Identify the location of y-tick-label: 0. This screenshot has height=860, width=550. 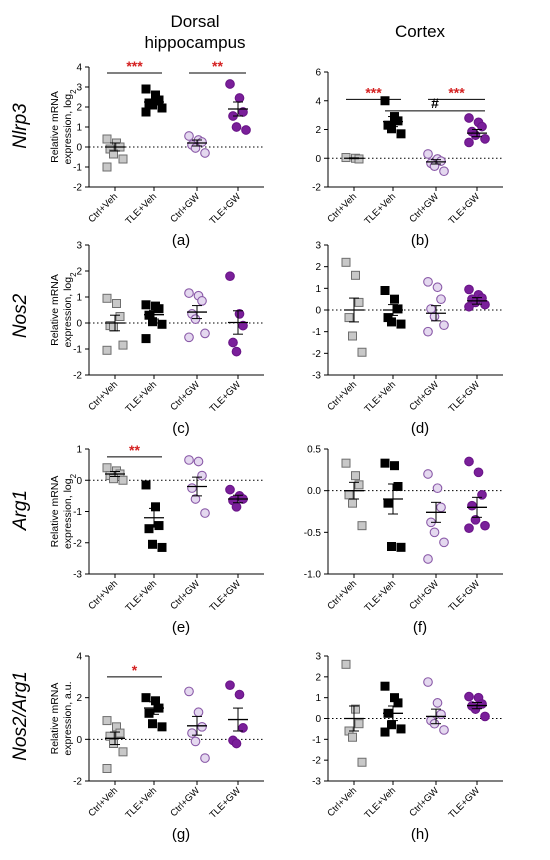
(318, 311).